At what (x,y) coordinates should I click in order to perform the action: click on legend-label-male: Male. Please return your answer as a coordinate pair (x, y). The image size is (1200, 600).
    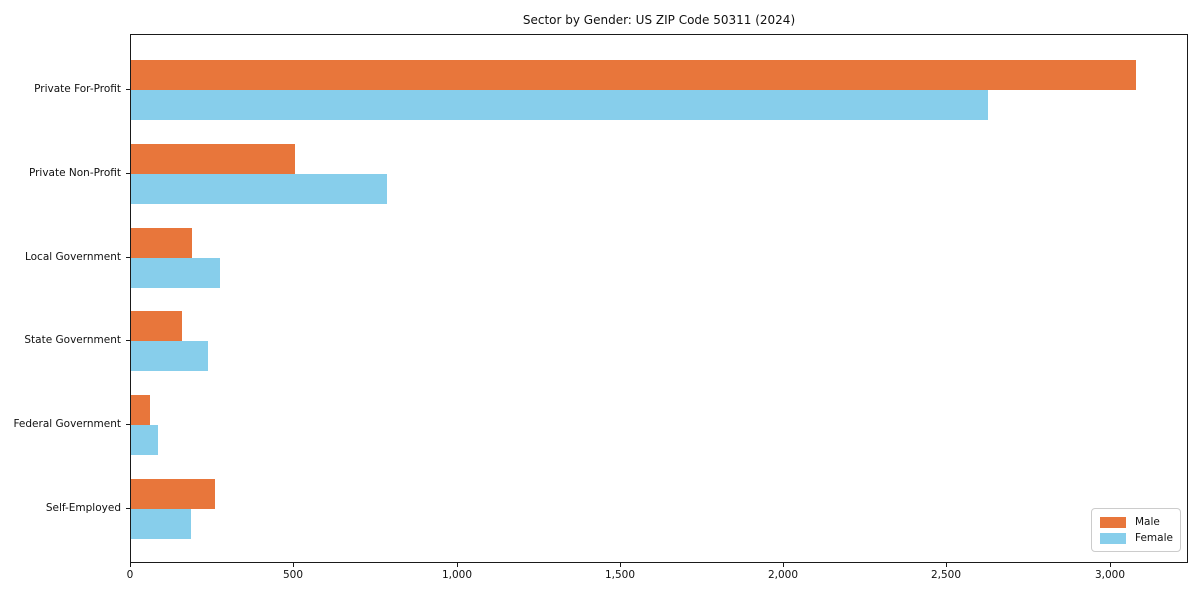
    Looking at the image, I should click on (1147, 522).